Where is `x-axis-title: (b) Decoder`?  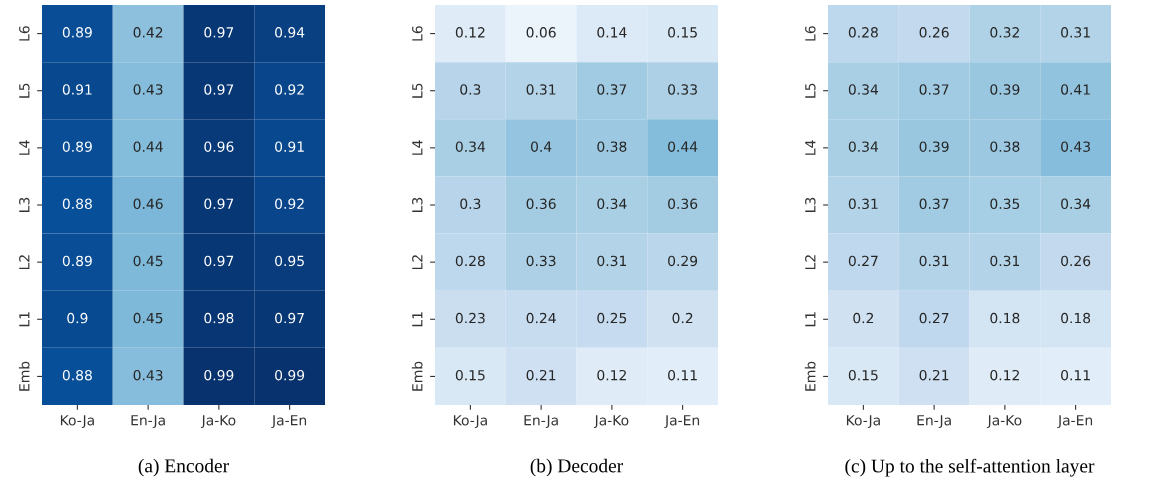 x-axis-title: (b) Decoder is located at coordinates (577, 467).